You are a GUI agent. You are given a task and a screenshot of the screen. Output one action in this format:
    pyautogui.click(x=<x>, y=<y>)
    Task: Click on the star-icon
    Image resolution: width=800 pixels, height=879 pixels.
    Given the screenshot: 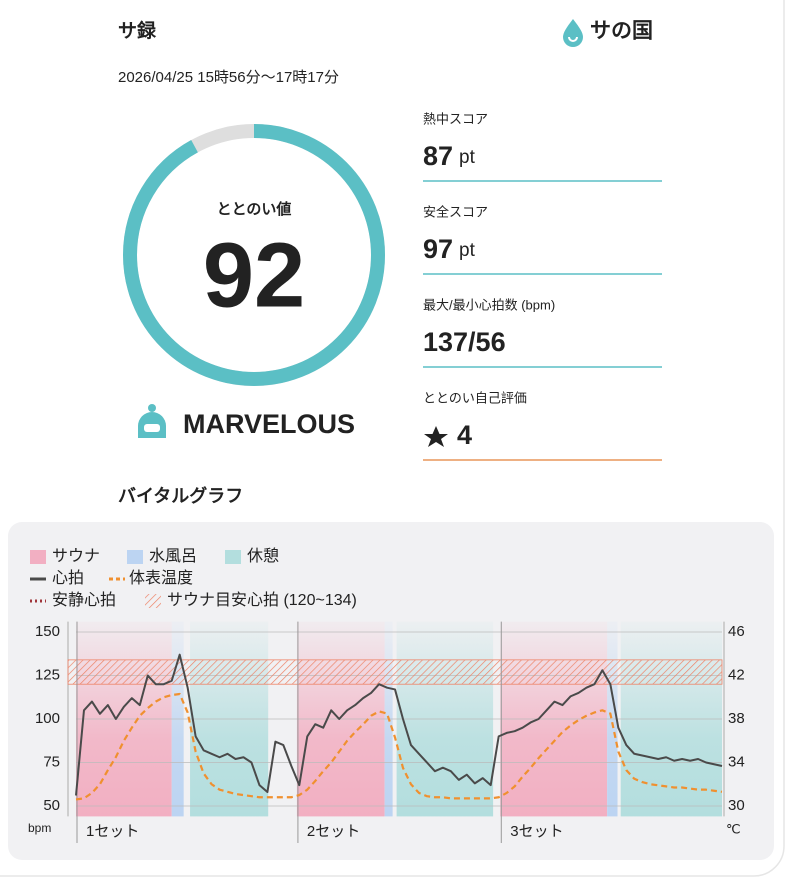 What is the action you would take?
    pyautogui.click(x=436, y=436)
    